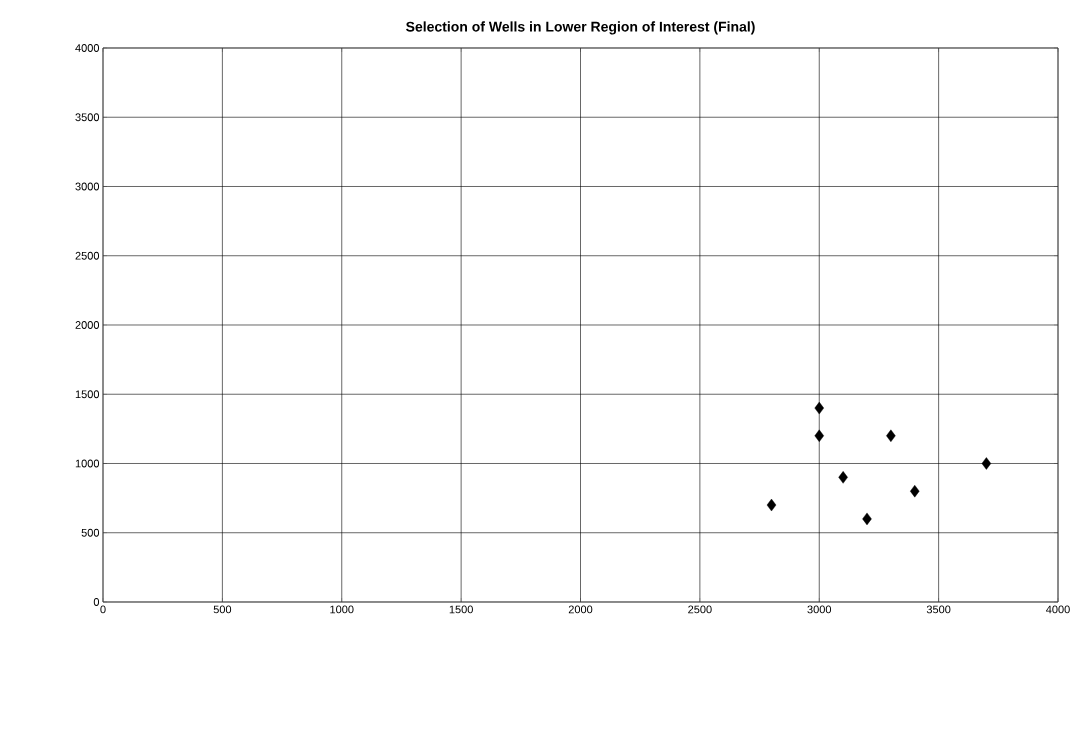 This screenshot has height=730, width=1084. What do you see at coordinates (87, 325) in the screenshot?
I see `y-tick-label: 2000` at bounding box center [87, 325].